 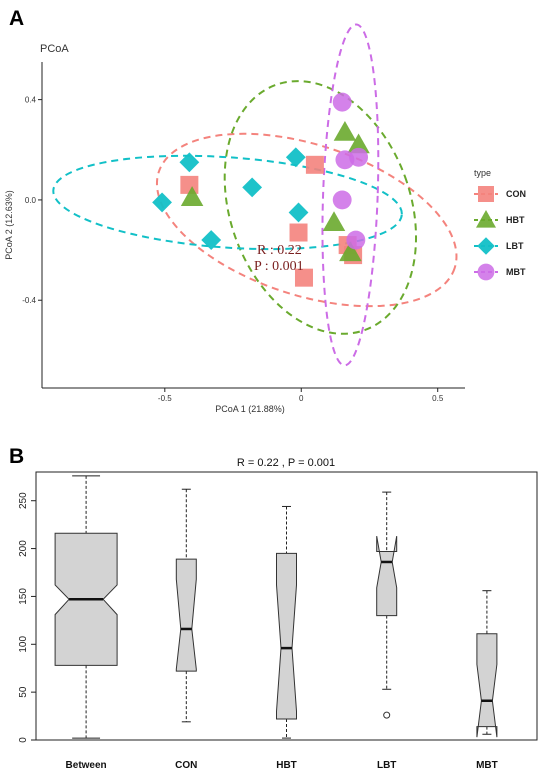 What do you see at coordinates (16, 456) in the screenshot?
I see `panel-label-b: B` at bounding box center [16, 456].